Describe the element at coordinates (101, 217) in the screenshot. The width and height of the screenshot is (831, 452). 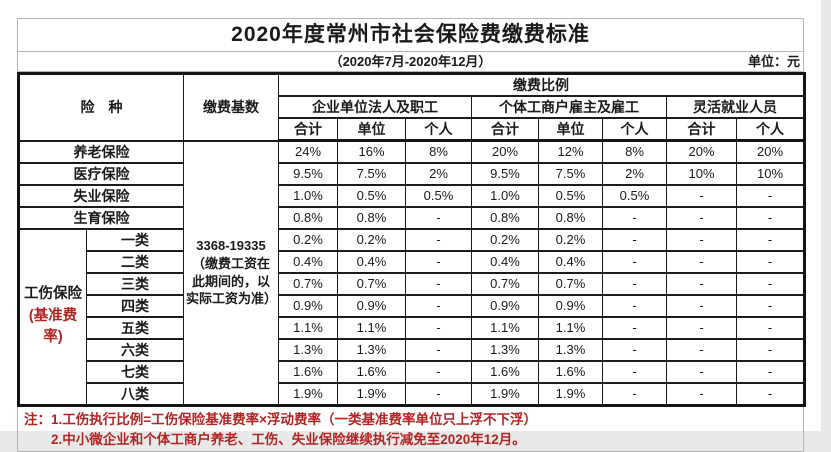
I see `insurance-name-cell: 生育保险` at that location.